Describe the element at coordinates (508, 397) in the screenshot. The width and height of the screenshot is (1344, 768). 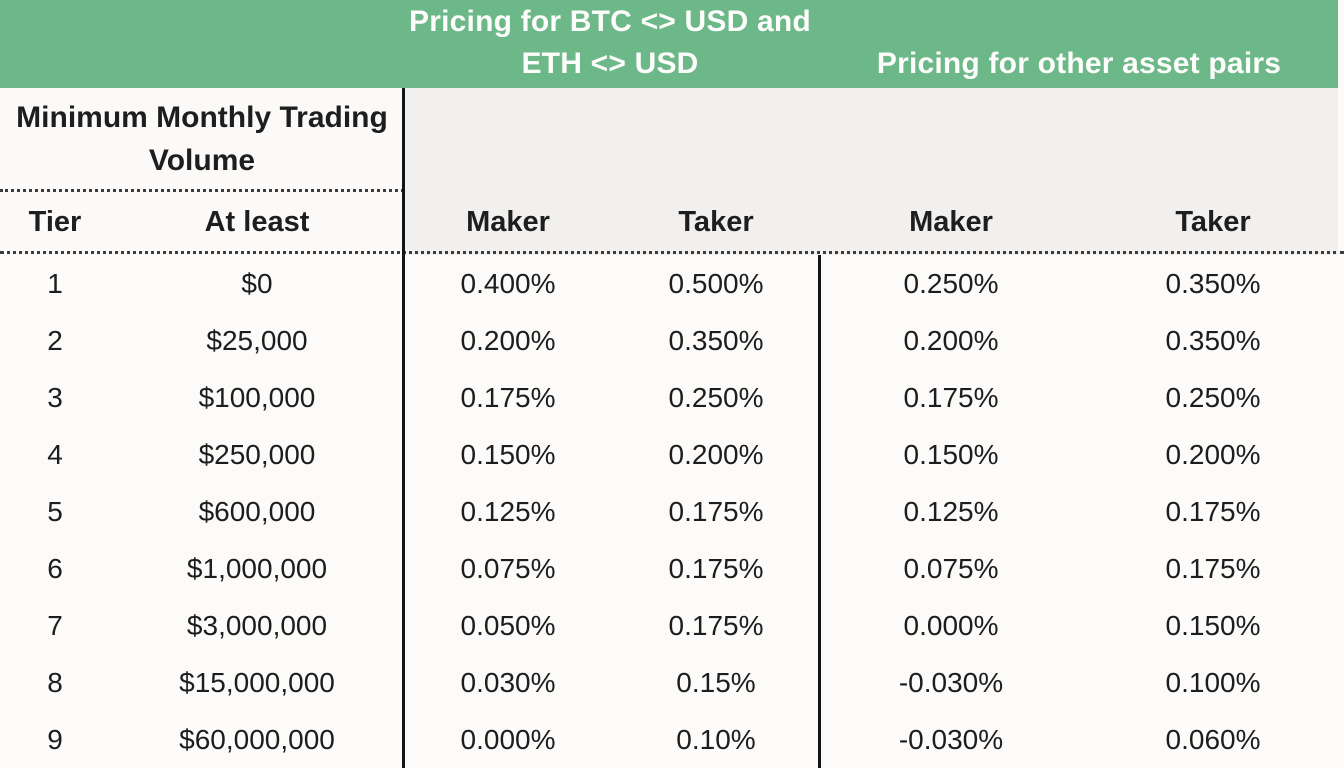
I see `btc-eth-maker-cell: 0.175%` at that location.